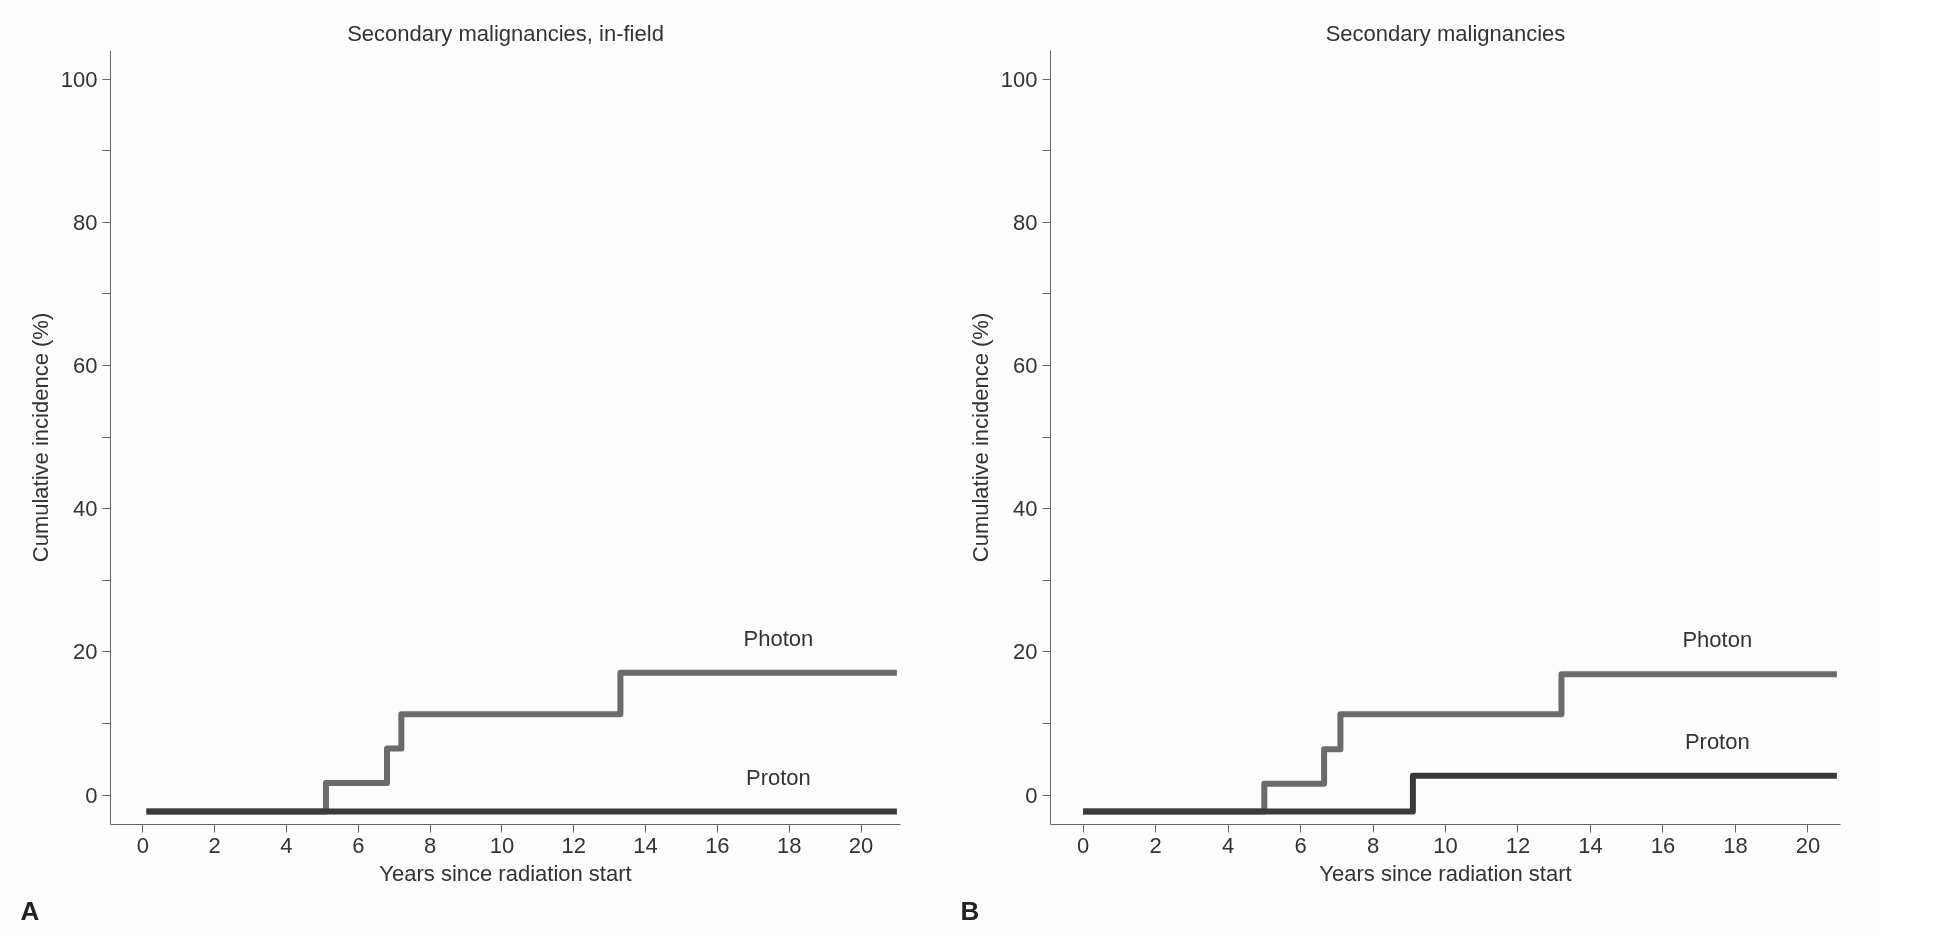 The image size is (1936, 951). What do you see at coordinates (970, 910) in the screenshot?
I see `text: B` at bounding box center [970, 910].